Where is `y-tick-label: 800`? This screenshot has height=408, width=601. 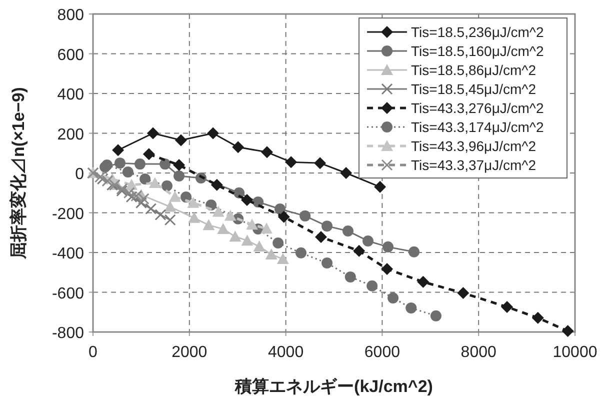 y-tick-label: 800 is located at coordinates (70, 15).